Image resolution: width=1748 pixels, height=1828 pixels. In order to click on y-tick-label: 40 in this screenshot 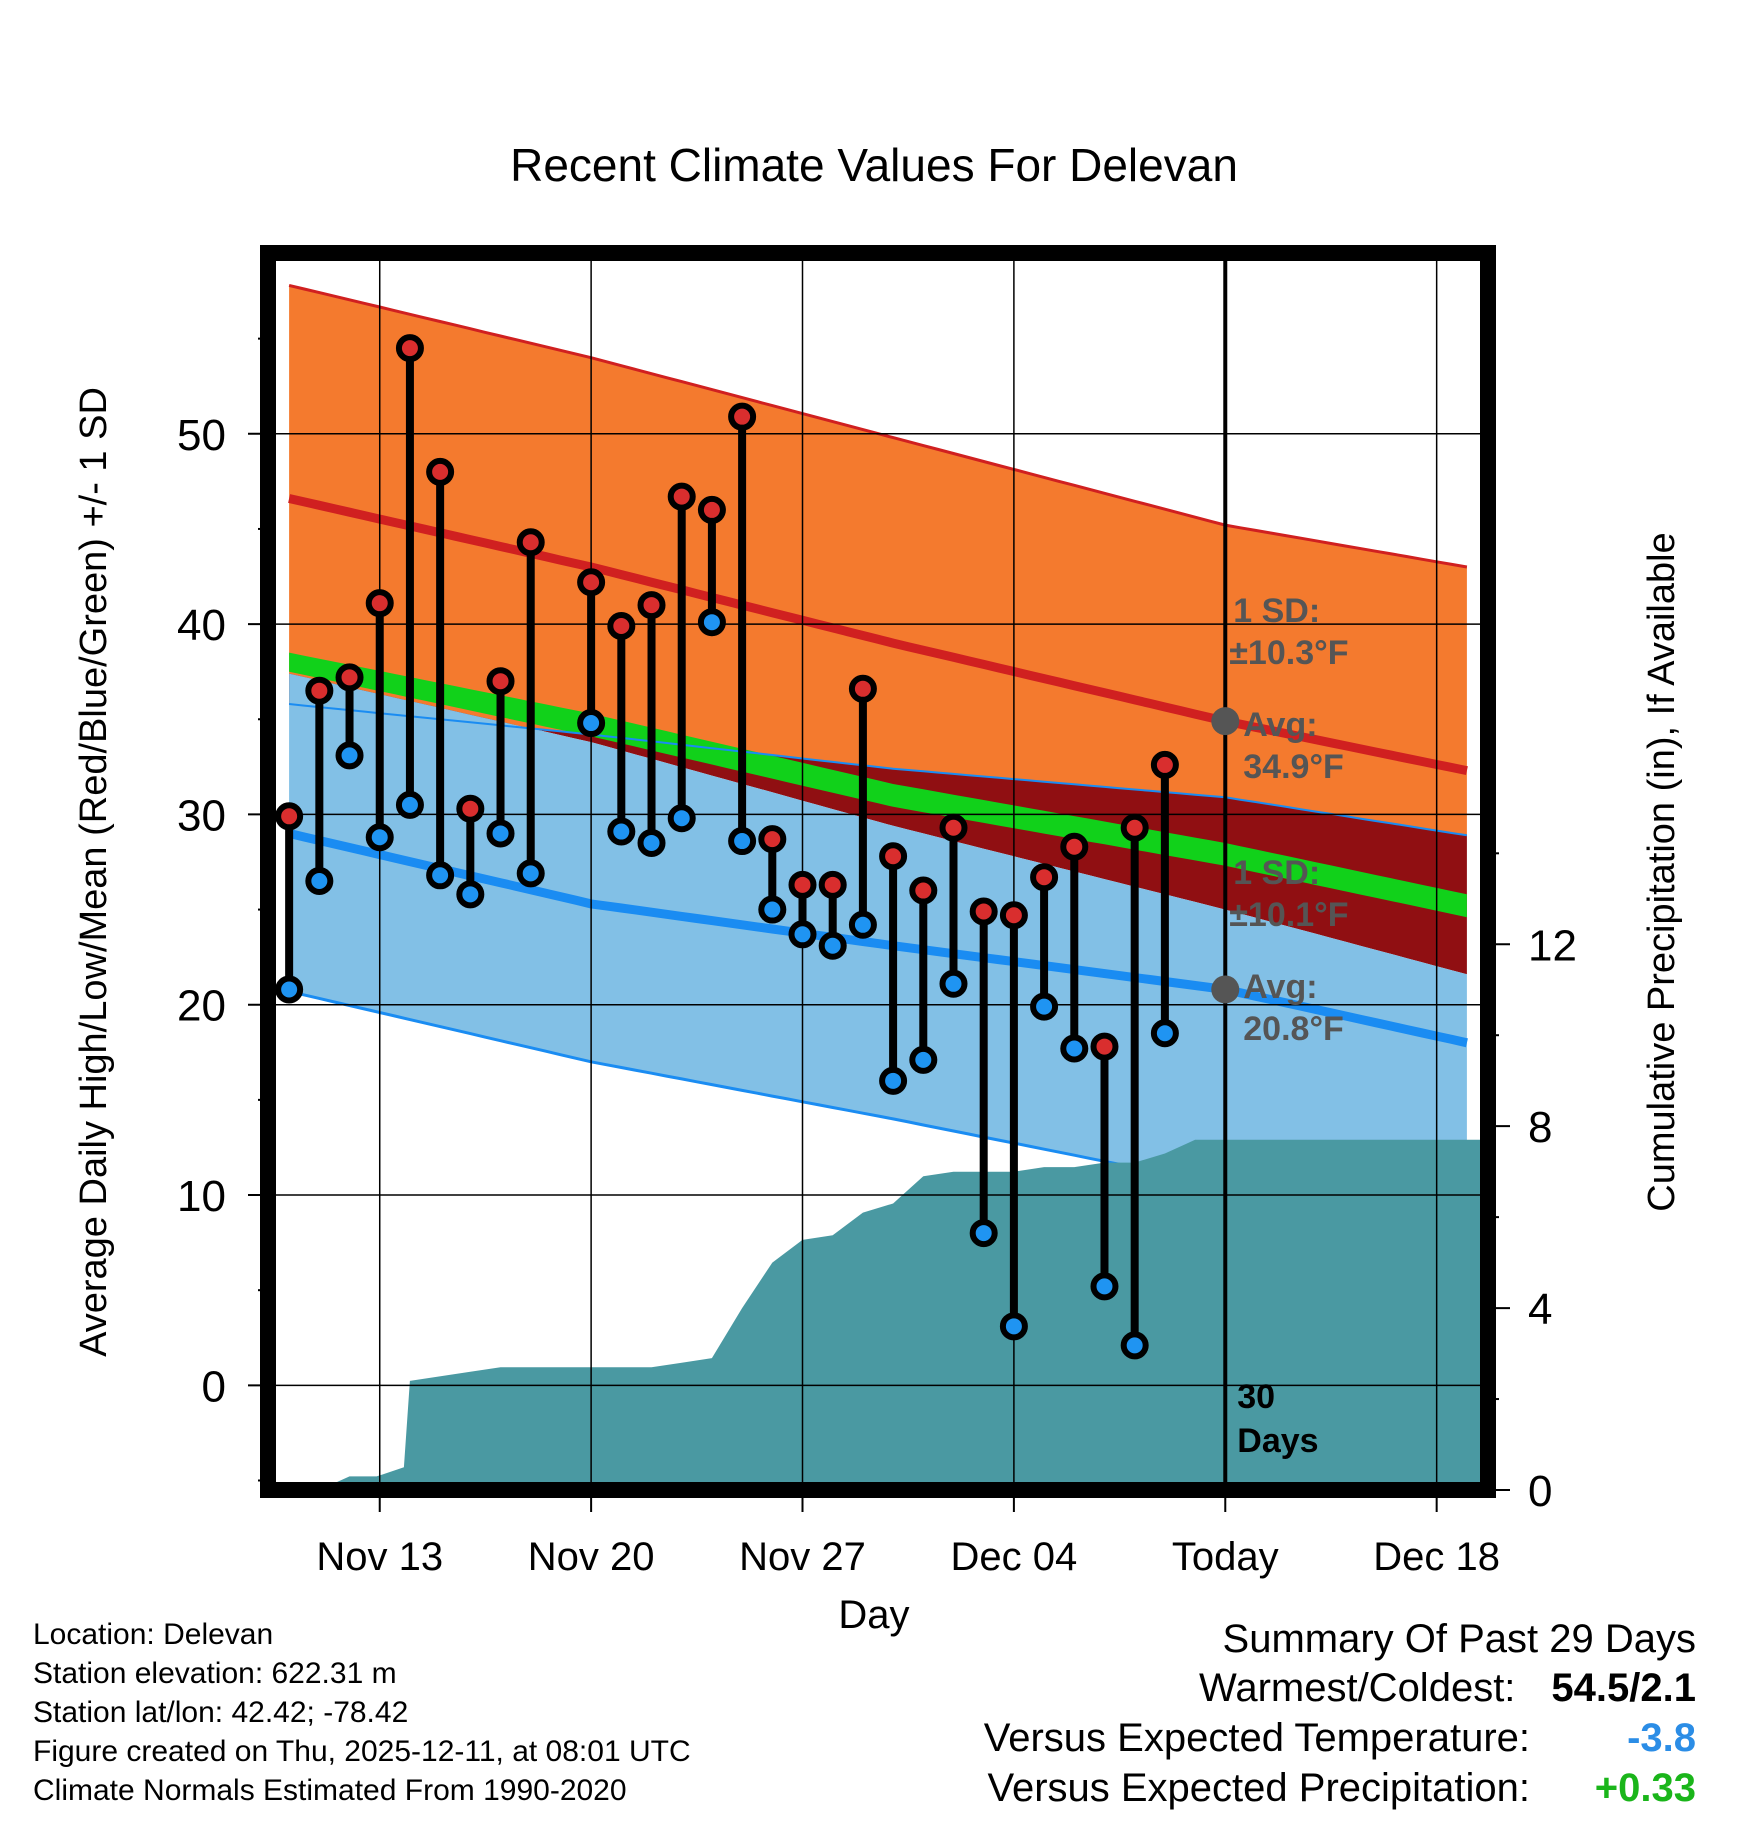, I will do `click(201, 625)`.